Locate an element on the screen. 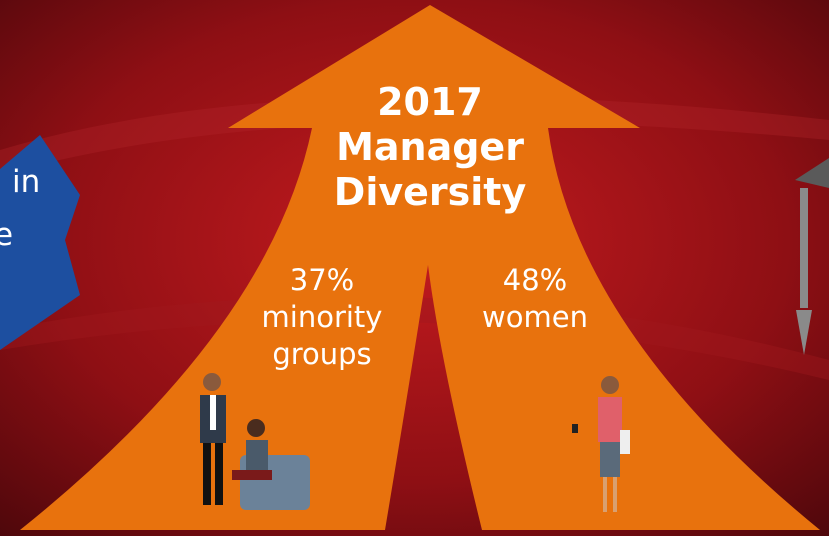  title-line: 2017 is located at coordinates (430, 102).